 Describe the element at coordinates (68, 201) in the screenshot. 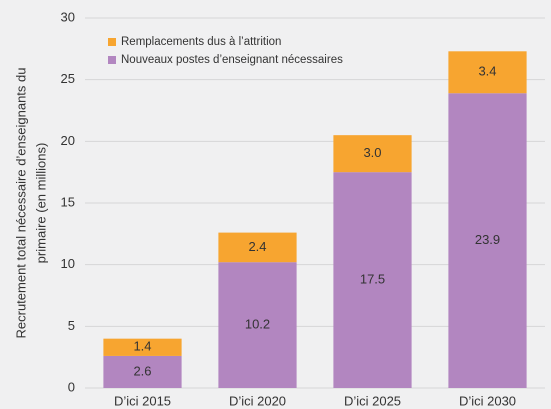

I see `y-tick-label: 15` at that location.